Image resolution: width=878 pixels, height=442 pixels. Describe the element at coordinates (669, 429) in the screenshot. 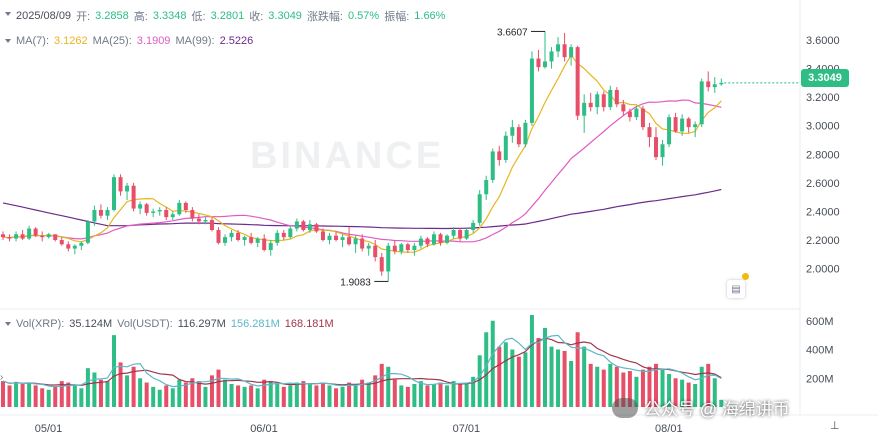

I see `time-tick-label: 08/01` at that location.